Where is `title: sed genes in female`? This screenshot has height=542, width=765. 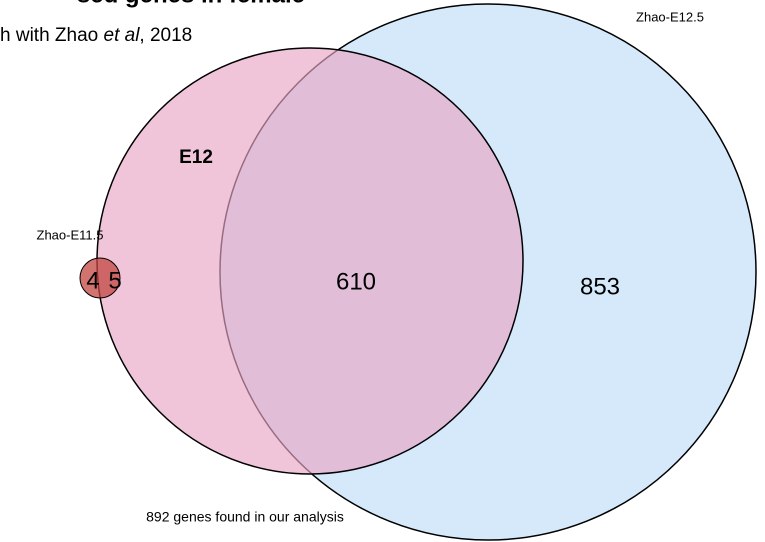
title: sed genes in female is located at coordinates (191, 4).